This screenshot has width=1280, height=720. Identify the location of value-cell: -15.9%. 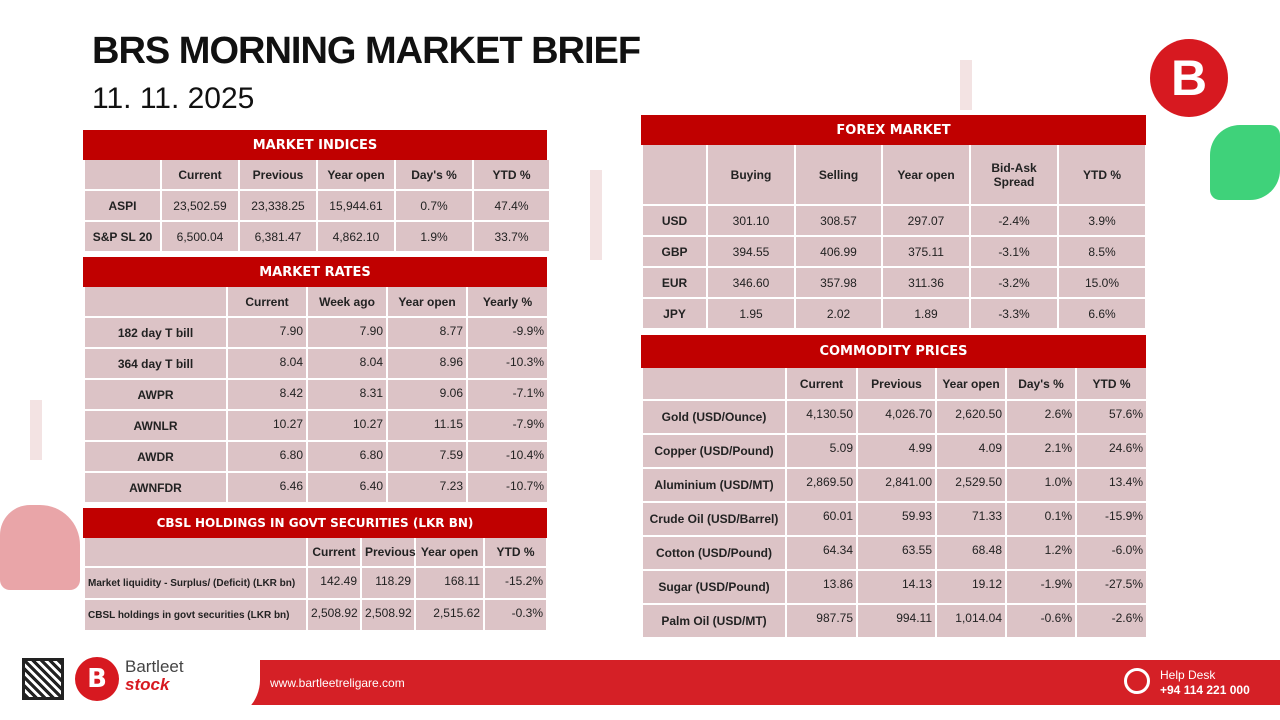
(1111, 519).